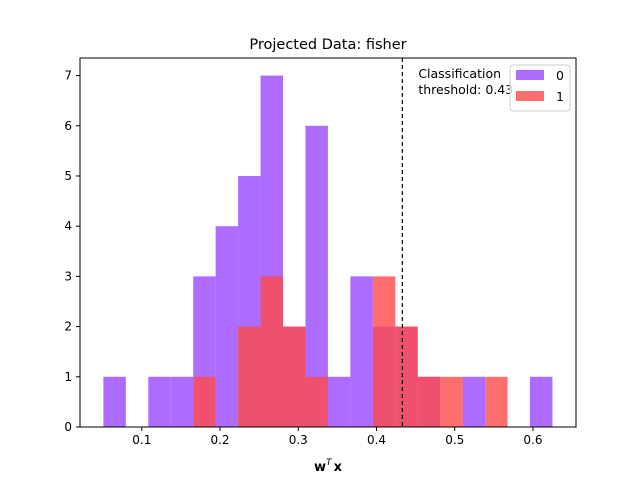 The height and width of the screenshot is (480, 640). Describe the element at coordinates (298, 440) in the screenshot. I see `x-tick-label: 0.3` at that location.